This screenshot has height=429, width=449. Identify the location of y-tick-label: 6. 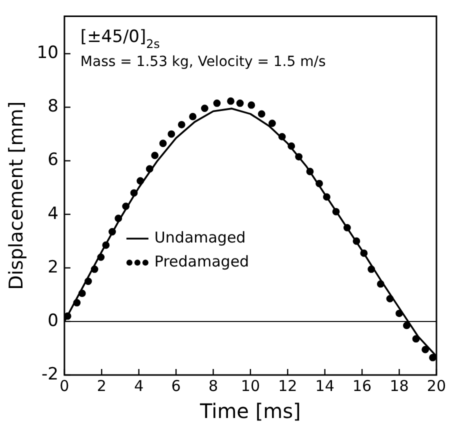
(53, 160).